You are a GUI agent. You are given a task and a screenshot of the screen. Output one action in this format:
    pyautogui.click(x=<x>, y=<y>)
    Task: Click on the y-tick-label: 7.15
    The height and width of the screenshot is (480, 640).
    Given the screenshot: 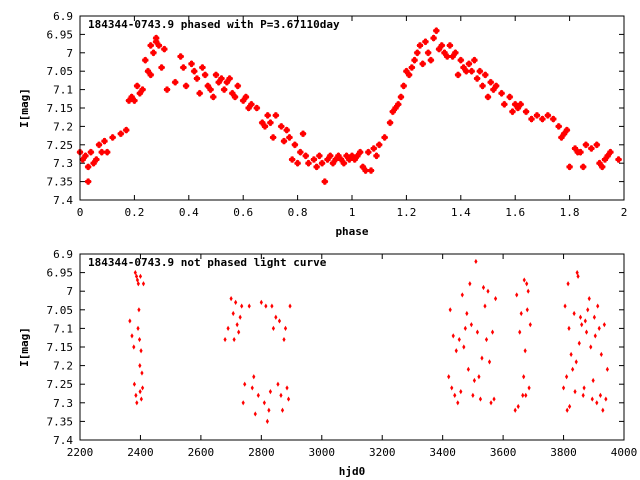 What is the action you would take?
    pyautogui.click(x=60, y=347)
    